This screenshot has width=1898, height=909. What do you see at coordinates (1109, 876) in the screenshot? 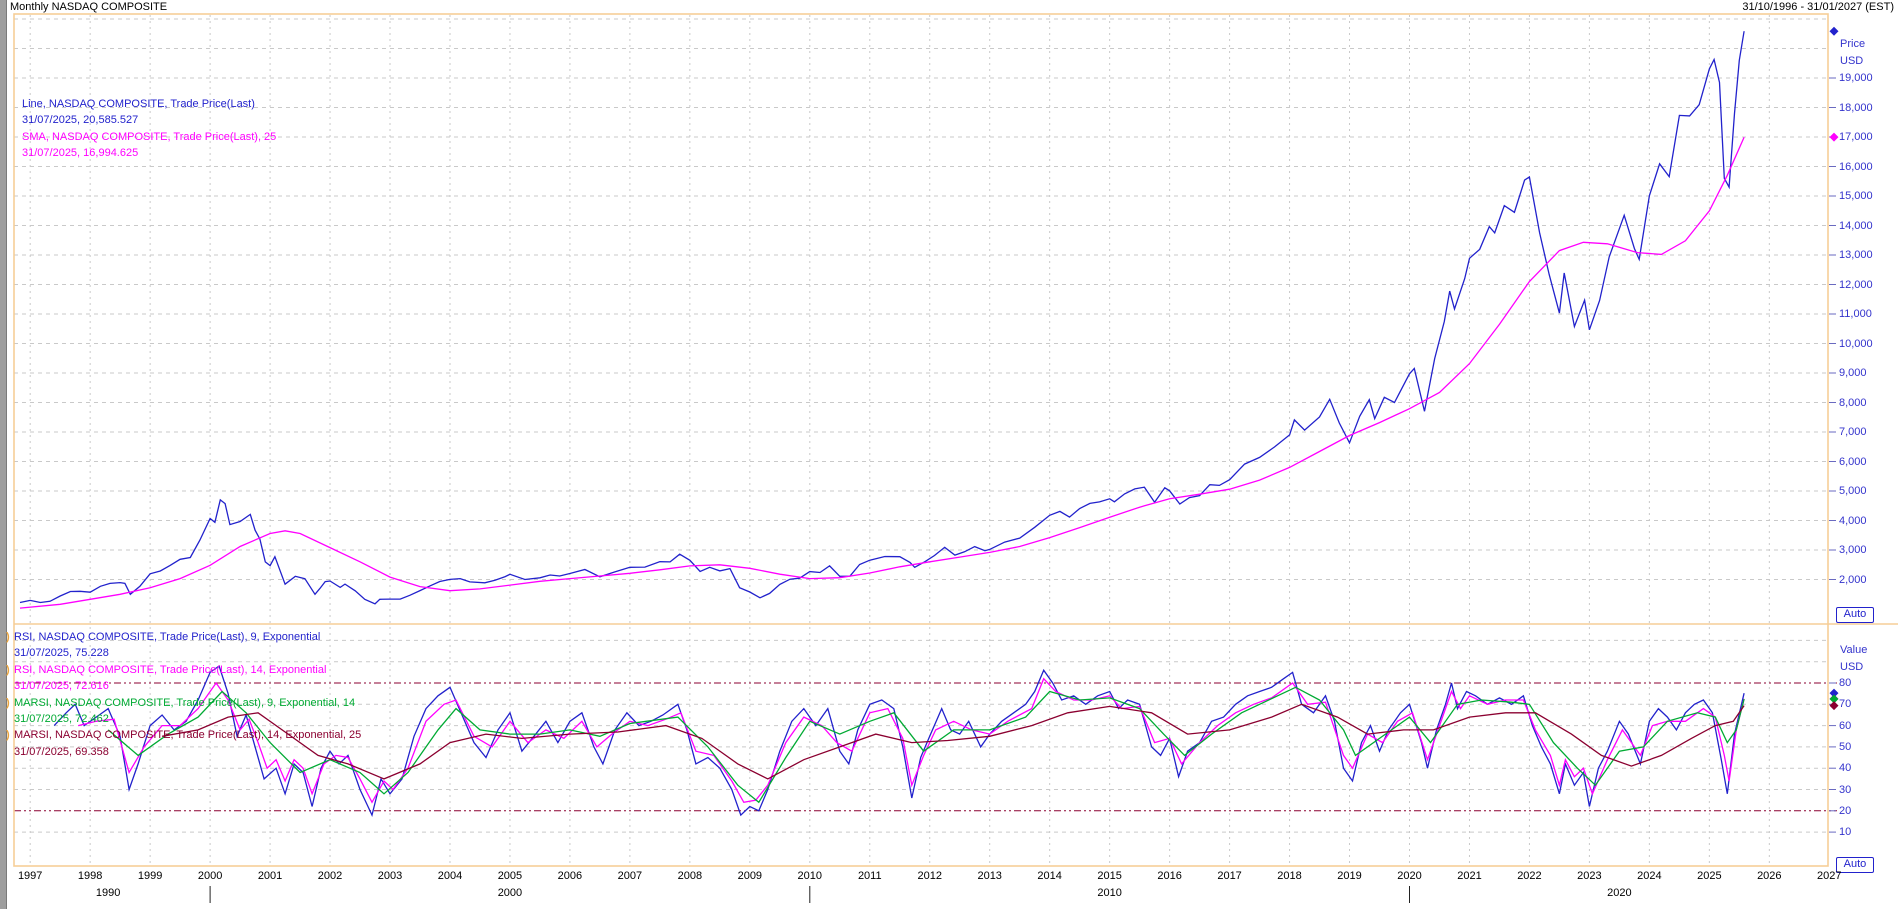
I see `year-label: 2015` at bounding box center [1109, 876].